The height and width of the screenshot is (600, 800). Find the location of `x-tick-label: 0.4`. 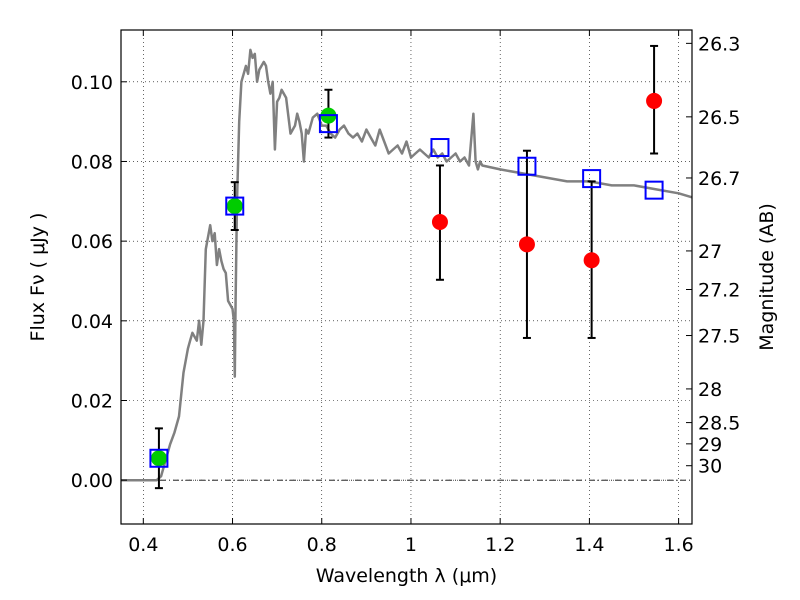

x-tick-label: 0.4 is located at coordinates (143, 545).